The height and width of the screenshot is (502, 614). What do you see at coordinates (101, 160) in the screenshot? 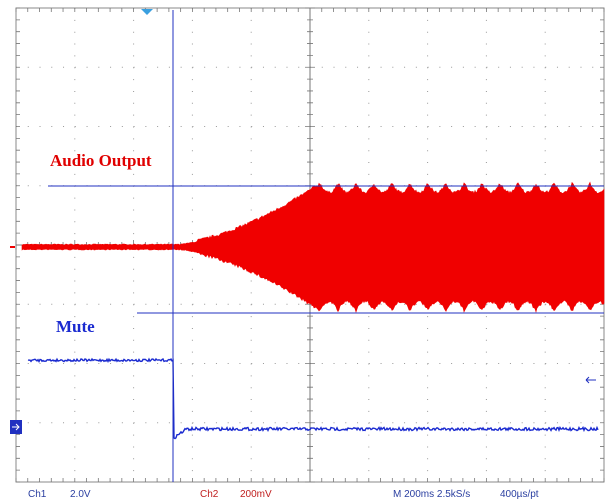
I see `audio-label: Audio Output` at bounding box center [101, 160].